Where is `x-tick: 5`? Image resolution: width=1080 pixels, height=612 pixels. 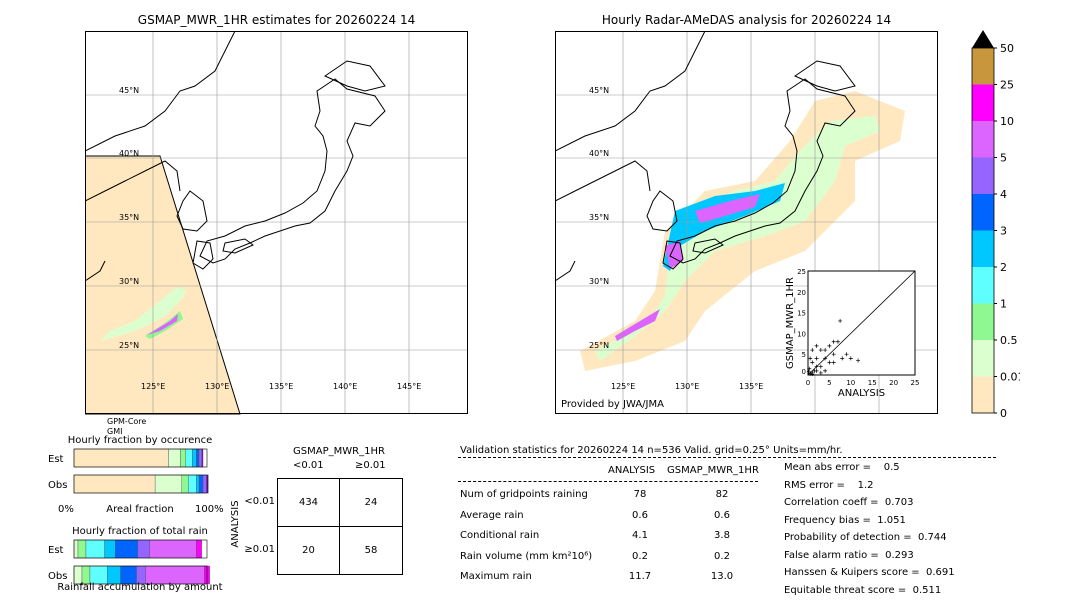 x-tick: 5 is located at coordinates (829, 383).